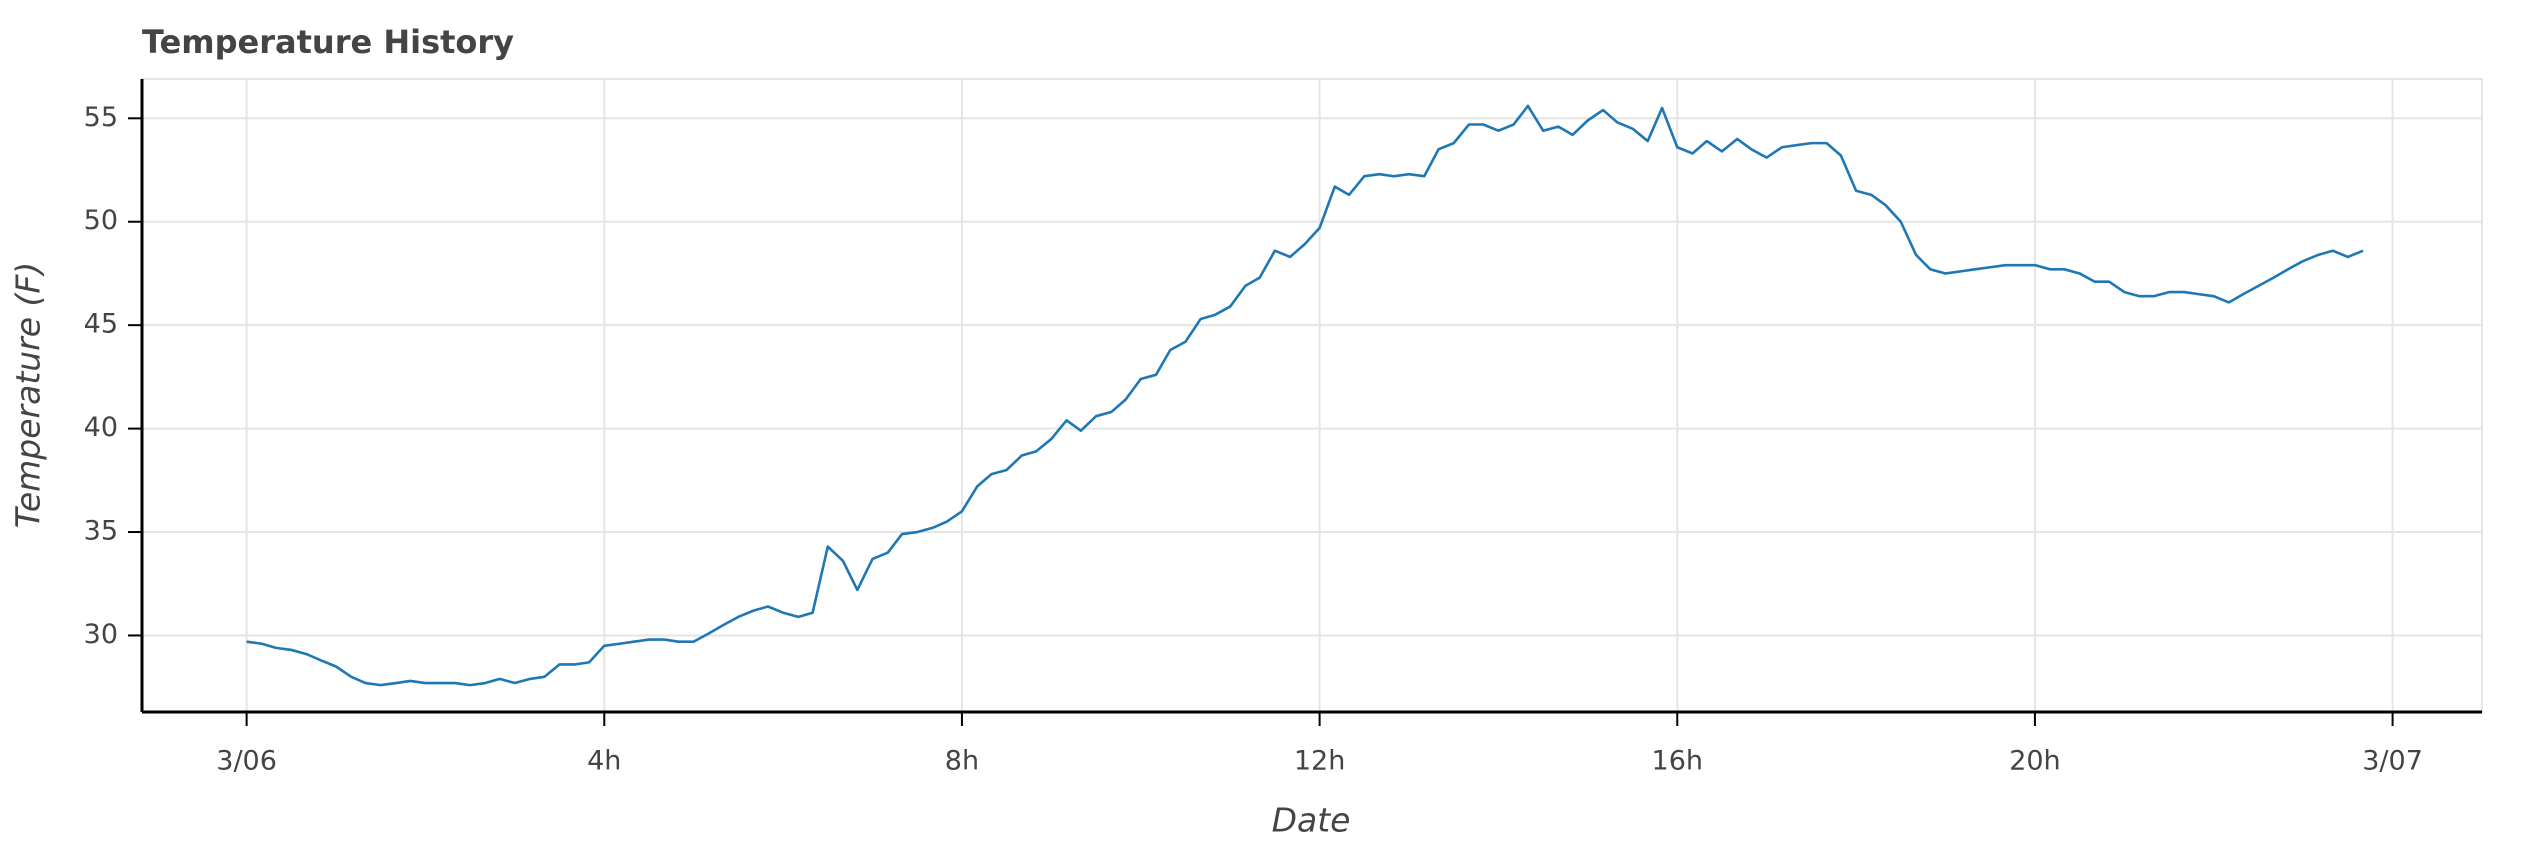 Image resolution: width=2531 pixels, height=843 pixels. I want to click on x-tick-label: 3/07, so click(2392, 761).